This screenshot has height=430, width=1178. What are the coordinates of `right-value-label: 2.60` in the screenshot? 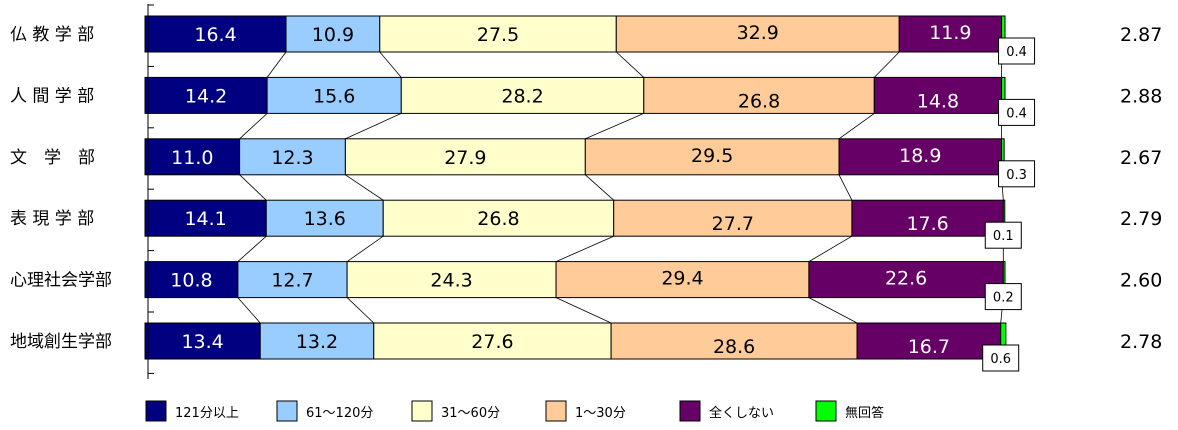 It's located at (1141, 281).